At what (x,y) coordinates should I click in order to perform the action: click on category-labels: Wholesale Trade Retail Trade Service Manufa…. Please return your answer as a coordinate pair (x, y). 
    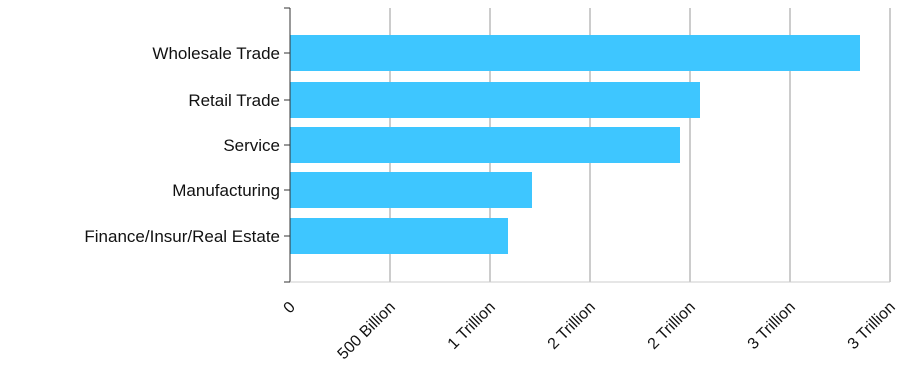
    Looking at the image, I should click on (182, 145).